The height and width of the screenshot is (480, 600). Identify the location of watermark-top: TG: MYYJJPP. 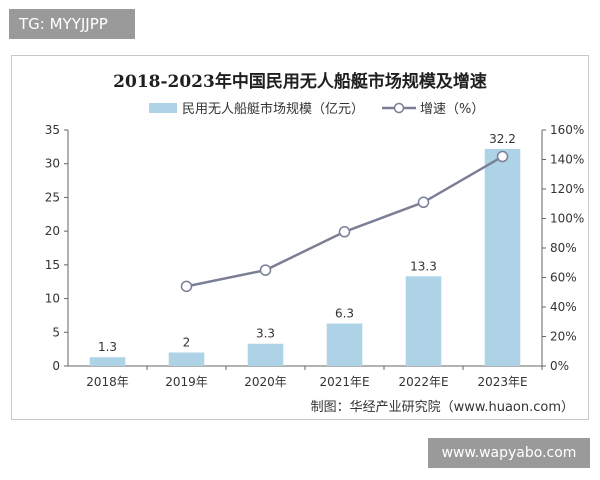
(72, 24).